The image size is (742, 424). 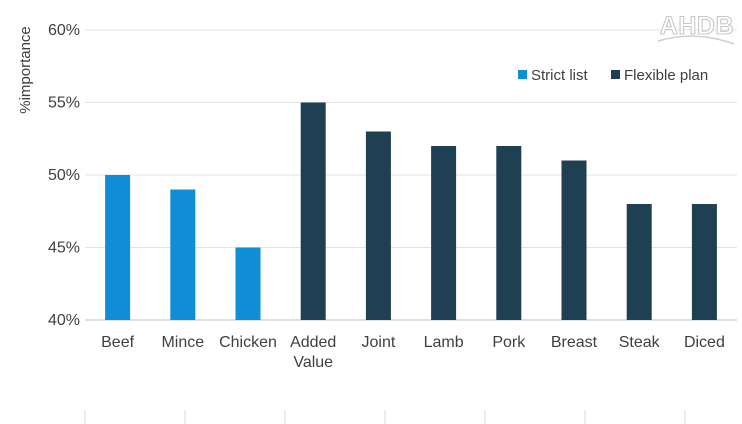 What do you see at coordinates (574, 240) in the screenshot?
I see `bar-breast` at bounding box center [574, 240].